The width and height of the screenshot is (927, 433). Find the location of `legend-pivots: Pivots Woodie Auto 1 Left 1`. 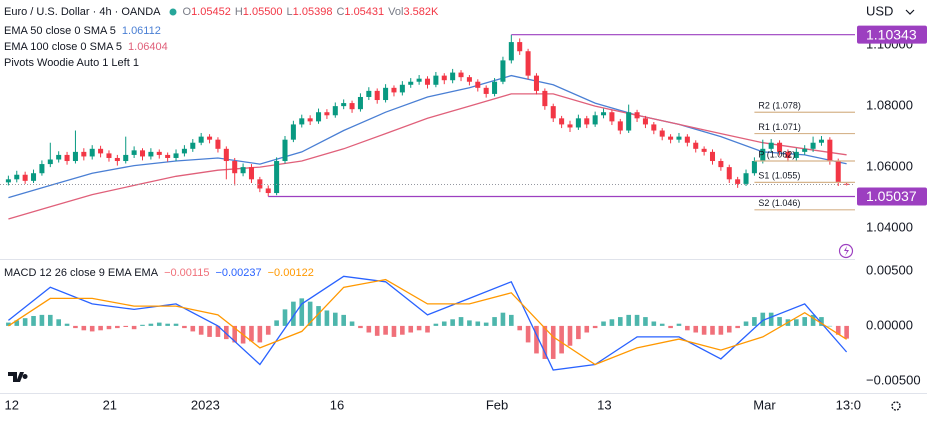

legend-pivots: Pivots Woodie Auto 1 Left 1 is located at coordinates (71, 63).